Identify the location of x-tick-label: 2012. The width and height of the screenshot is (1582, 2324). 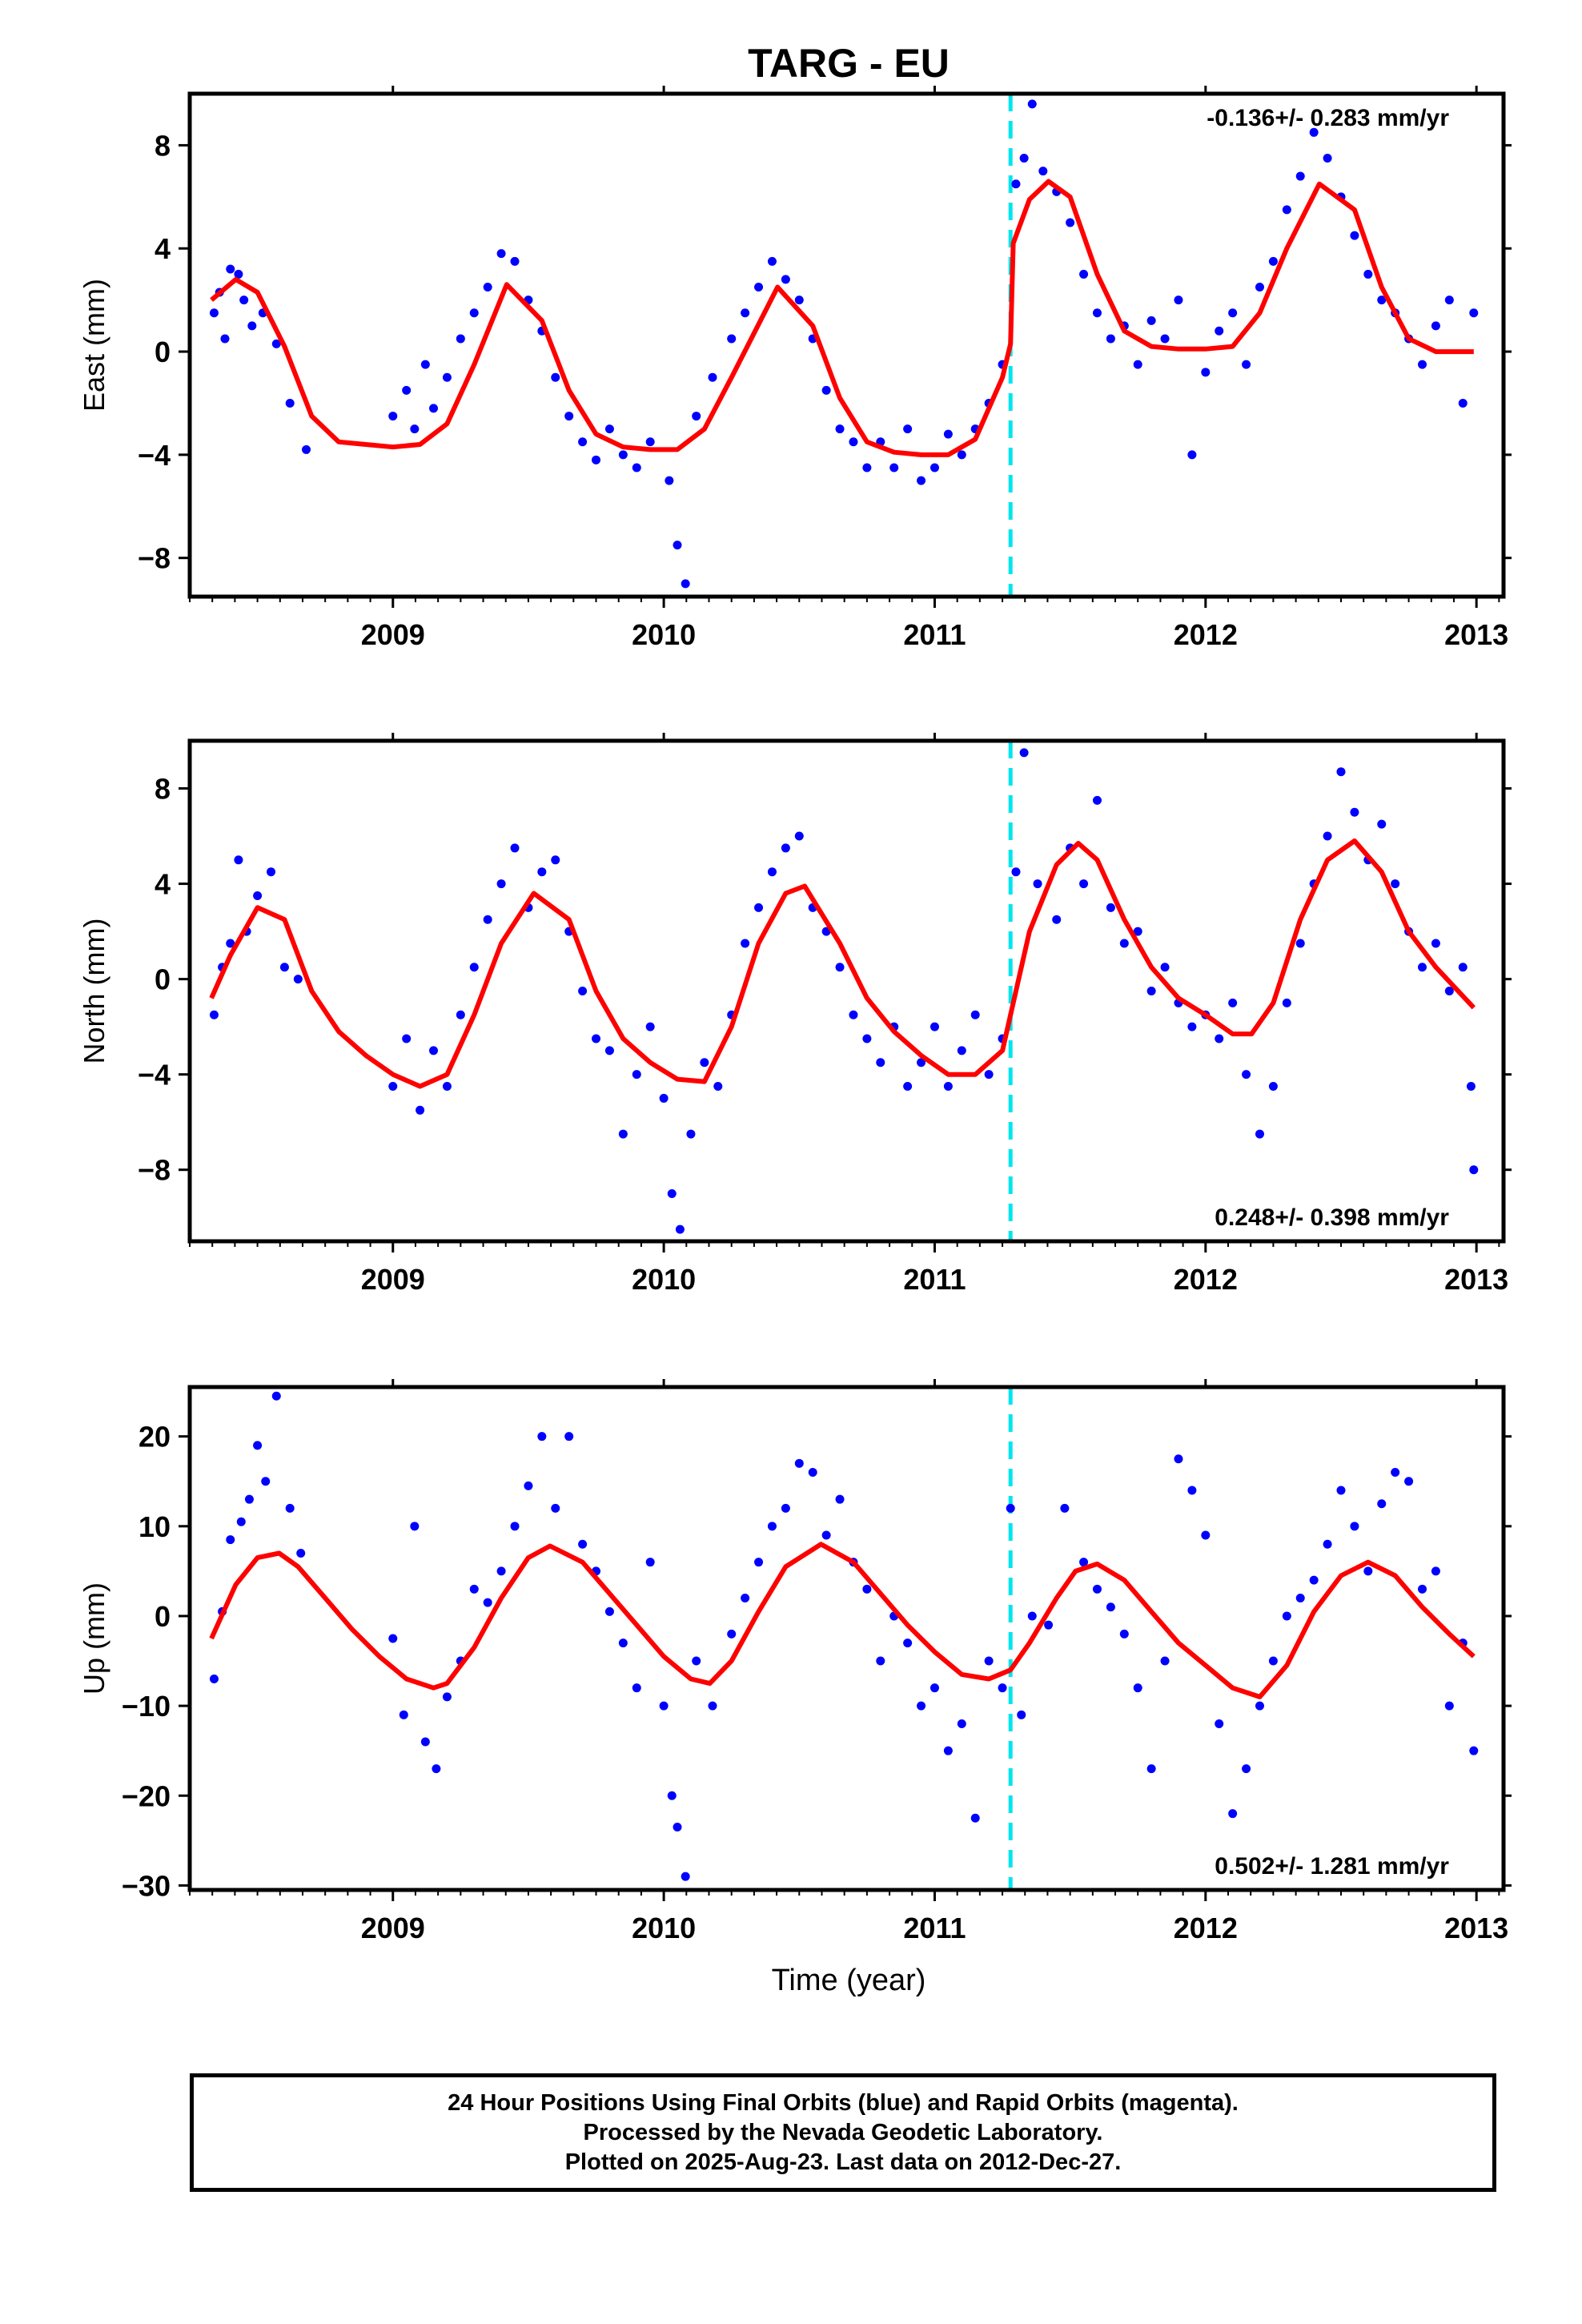
(1206, 1928).